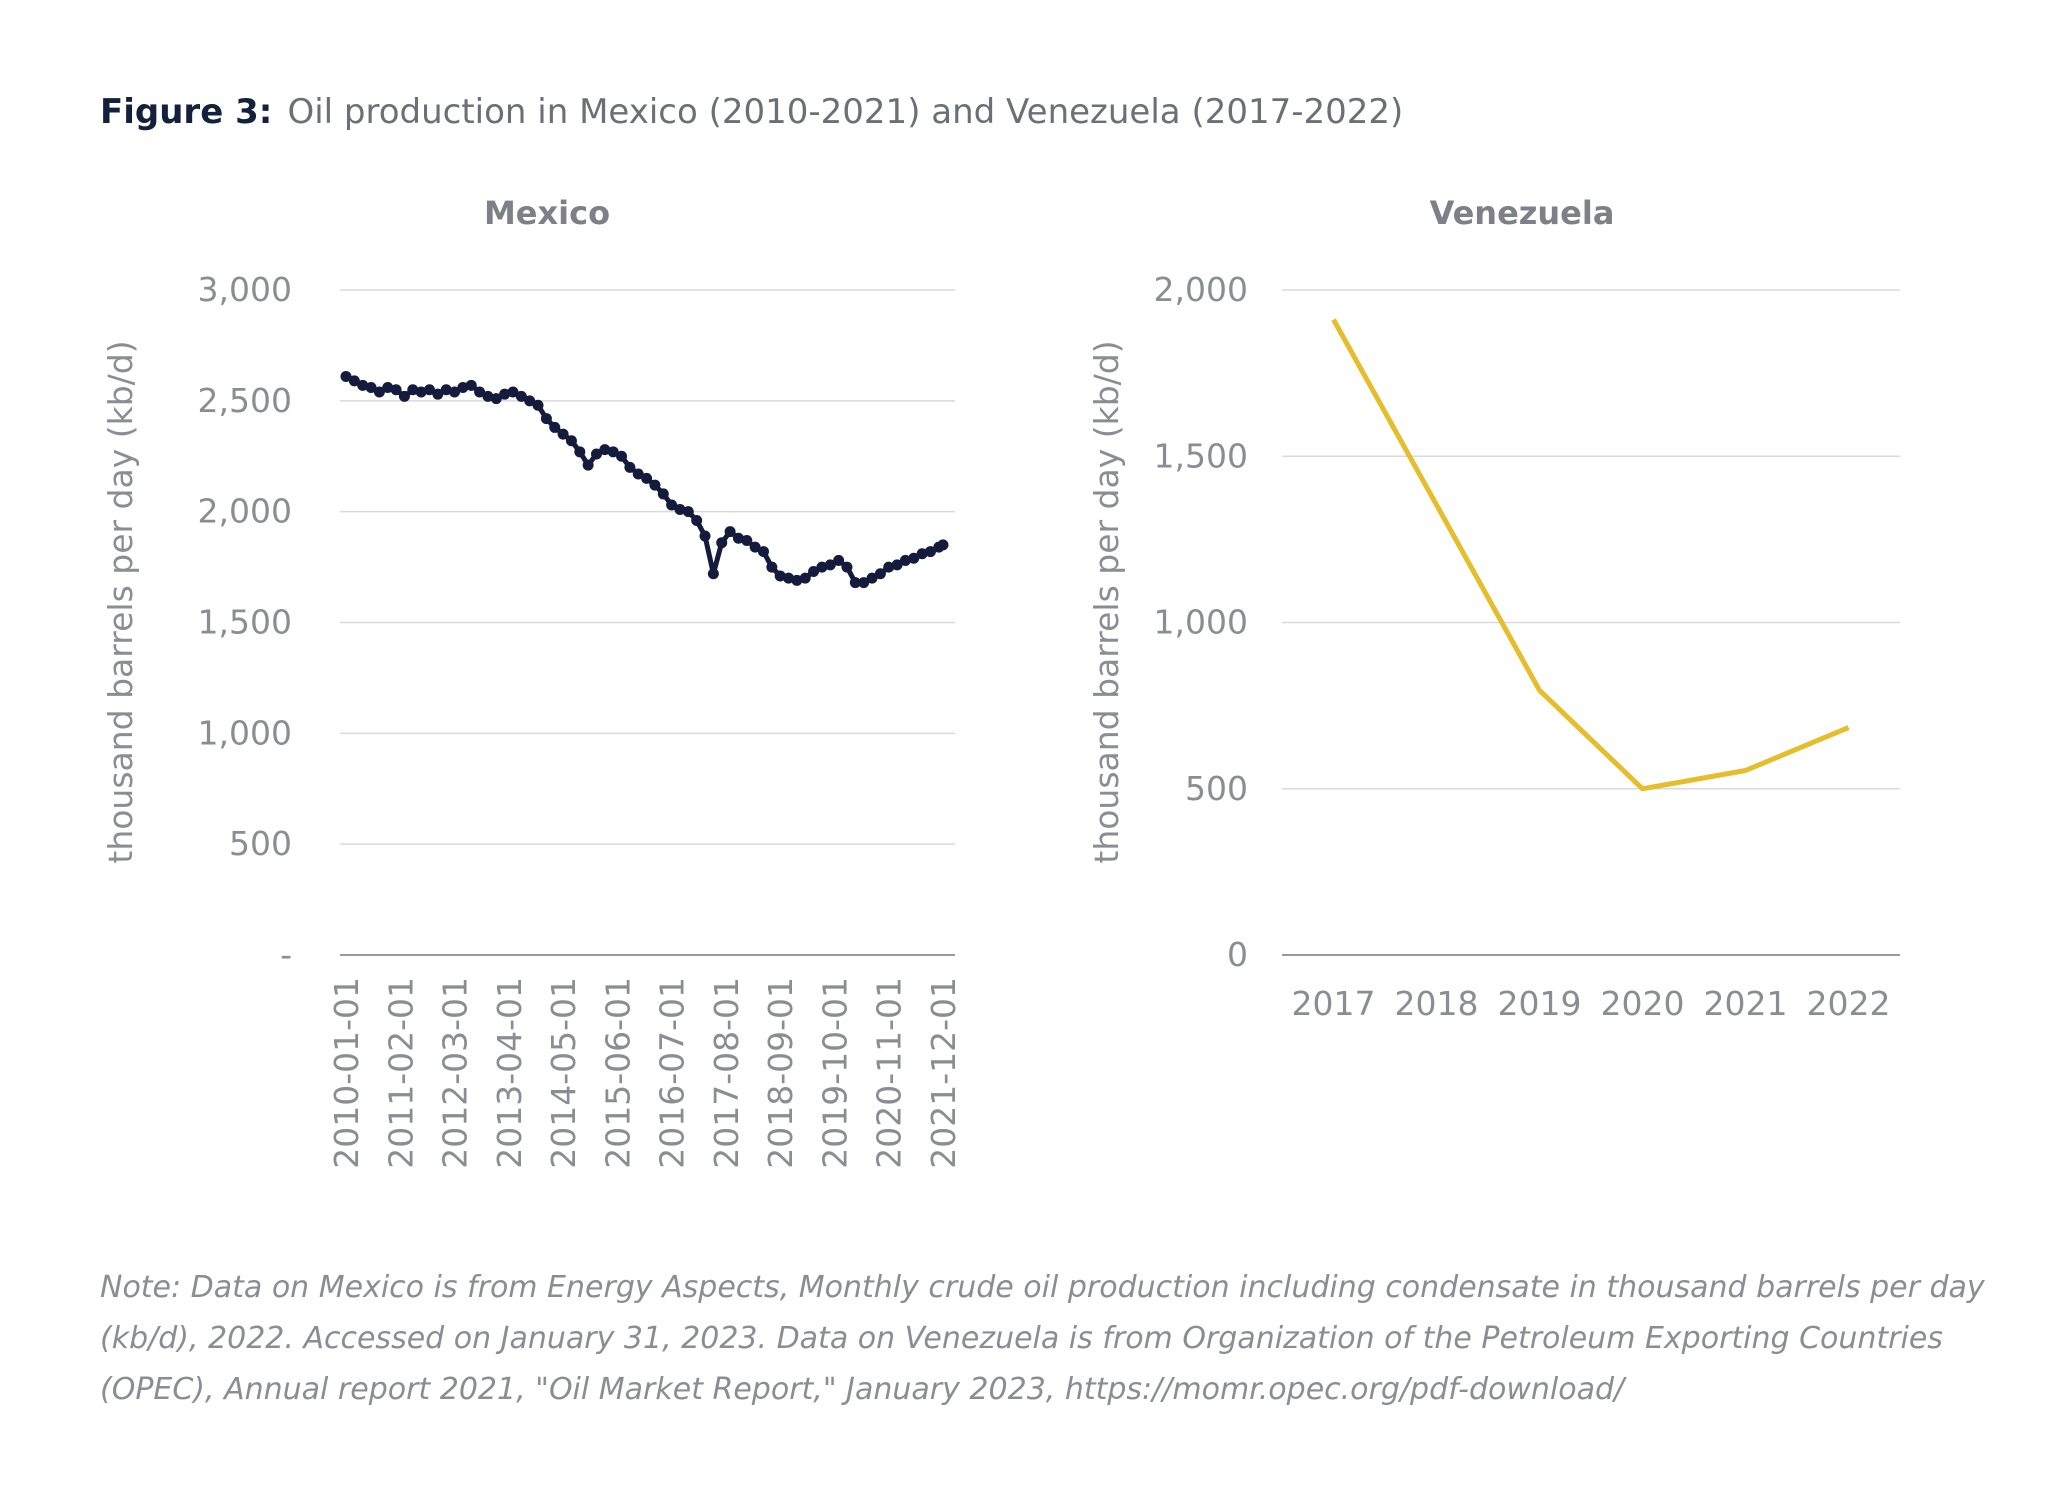  I want to click on mexico-y-tick-label: 1,500, so click(245, 622).